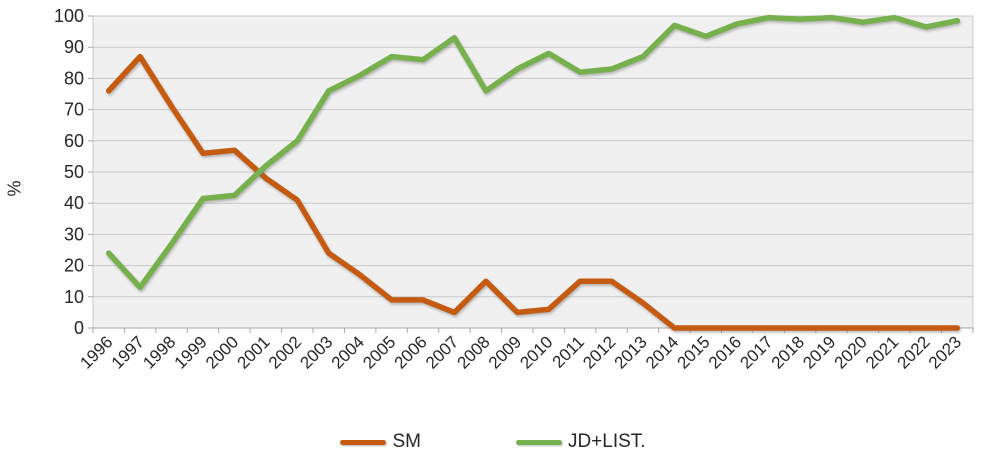 The image size is (986, 465). Describe the element at coordinates (363, 442) in the screenshot. I see `legend-swatch-sm` at that location.